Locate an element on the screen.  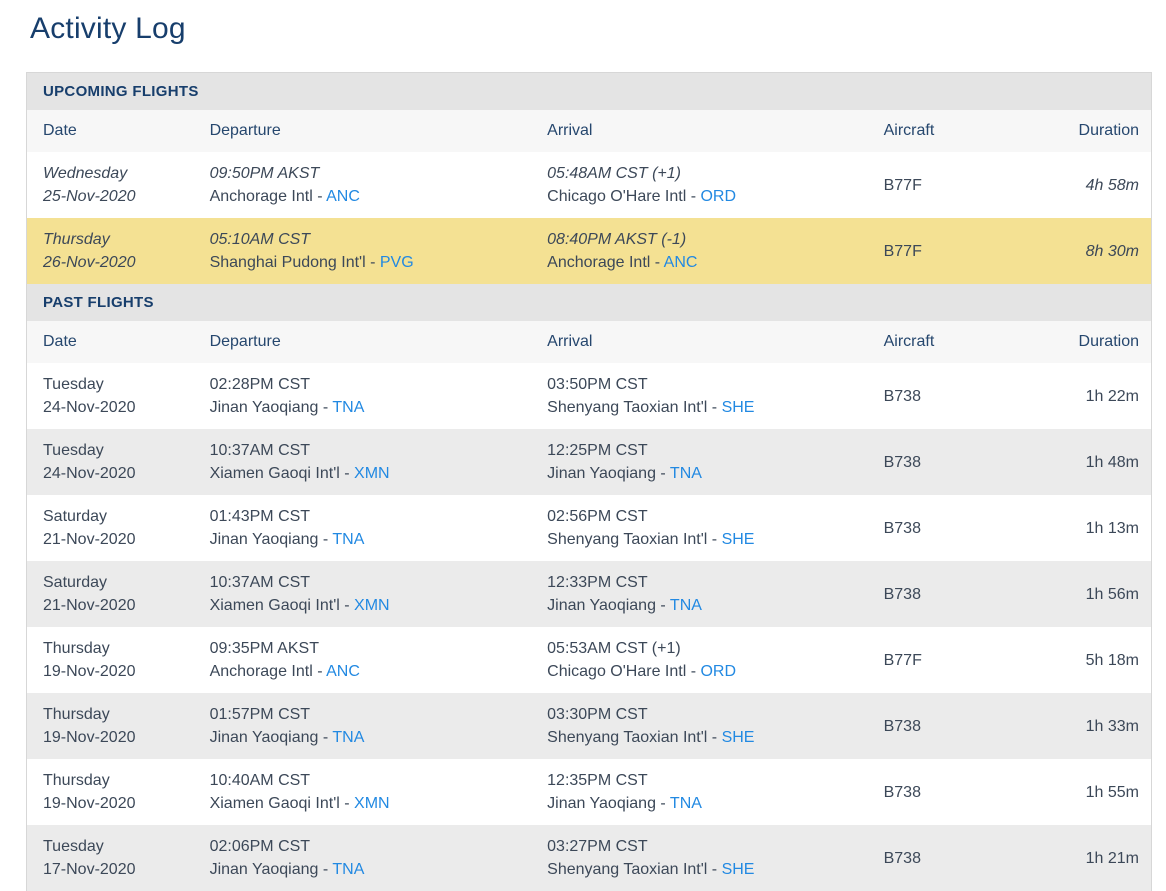
column-header-departure: Departure is located at coordinates (245, 341).